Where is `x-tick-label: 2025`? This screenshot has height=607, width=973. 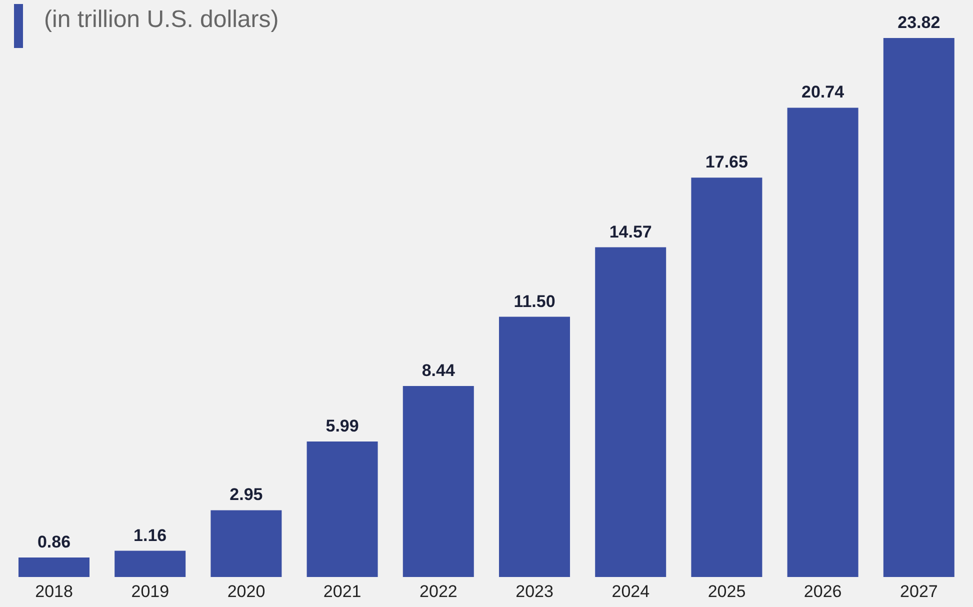
x-tick-label: 2025 is located at coordinates (727, 592).